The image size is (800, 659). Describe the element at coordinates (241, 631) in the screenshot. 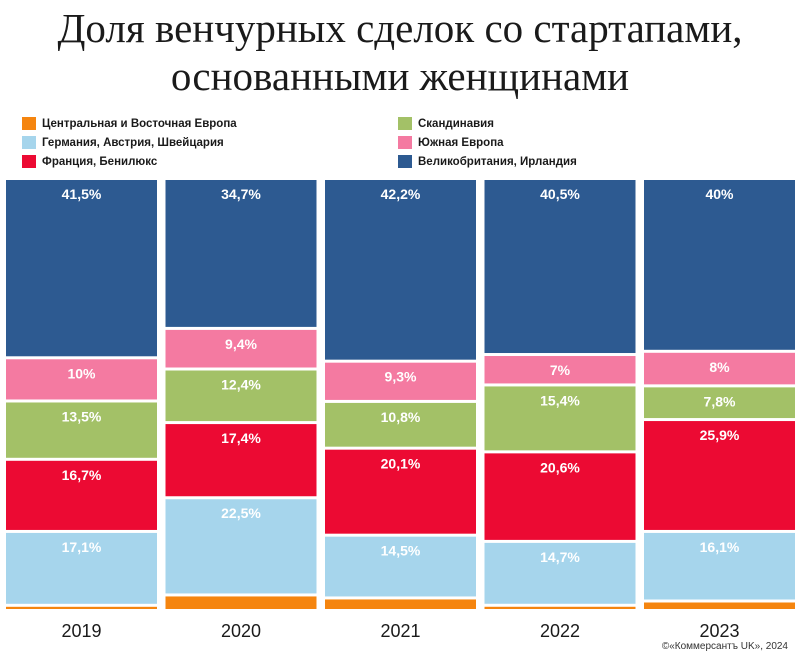

I see `x-tick-label: 2020` at that location.